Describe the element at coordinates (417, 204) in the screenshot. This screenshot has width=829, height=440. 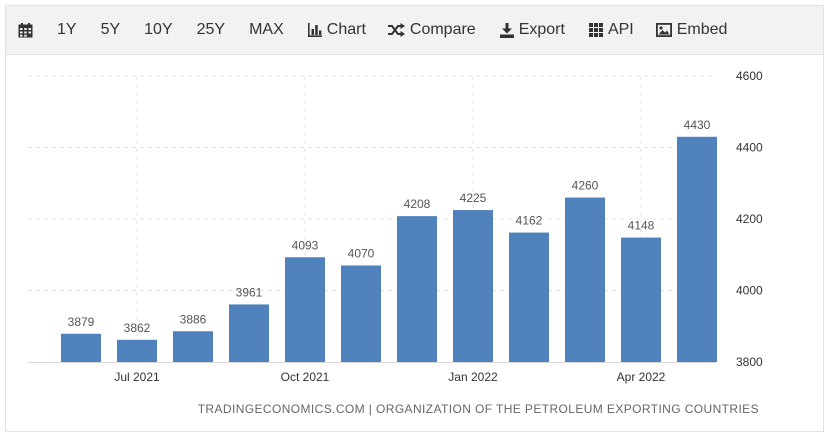
I see `data-label: 4208` at that location.